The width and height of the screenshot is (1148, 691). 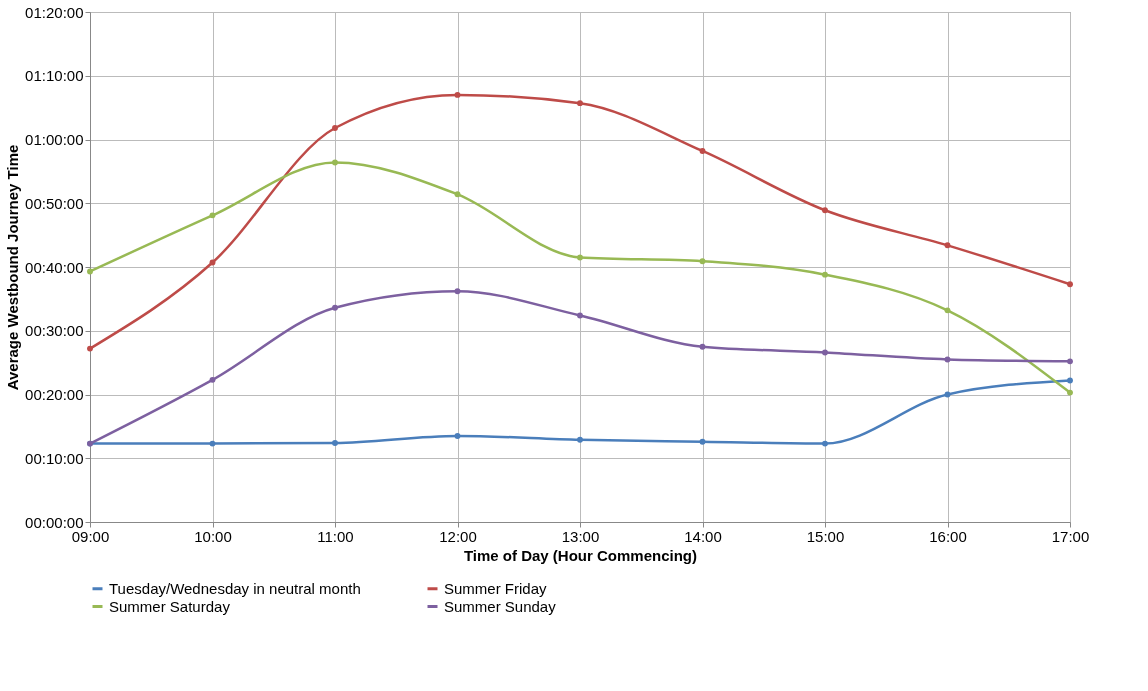 I want to click on y-tick-label: 00:20:00, so click(x=54, y=394).